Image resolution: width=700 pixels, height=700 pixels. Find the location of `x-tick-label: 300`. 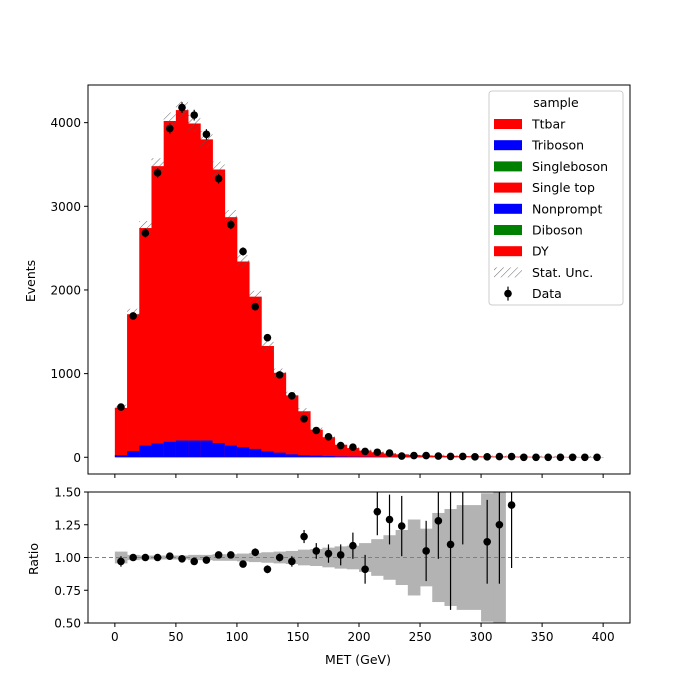

x-tick-label: 300 is located at coordinates (481, 637).